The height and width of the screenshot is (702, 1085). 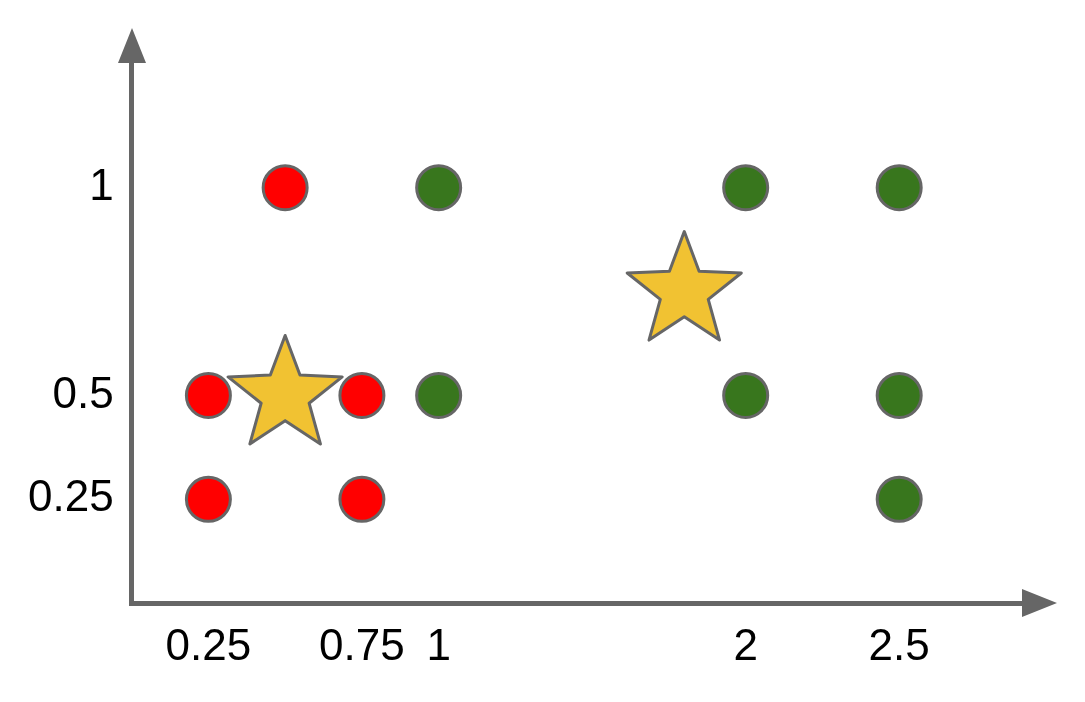 I want to click on y-tick-label: 0.5, so click(x=83, y=392).